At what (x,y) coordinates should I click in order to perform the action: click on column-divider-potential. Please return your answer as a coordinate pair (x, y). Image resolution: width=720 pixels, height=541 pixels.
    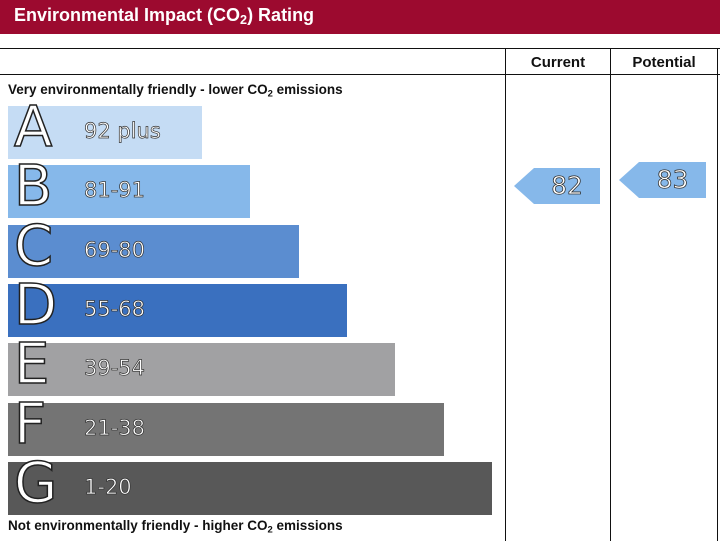
    Looking at the image, I should click on (610, 295).